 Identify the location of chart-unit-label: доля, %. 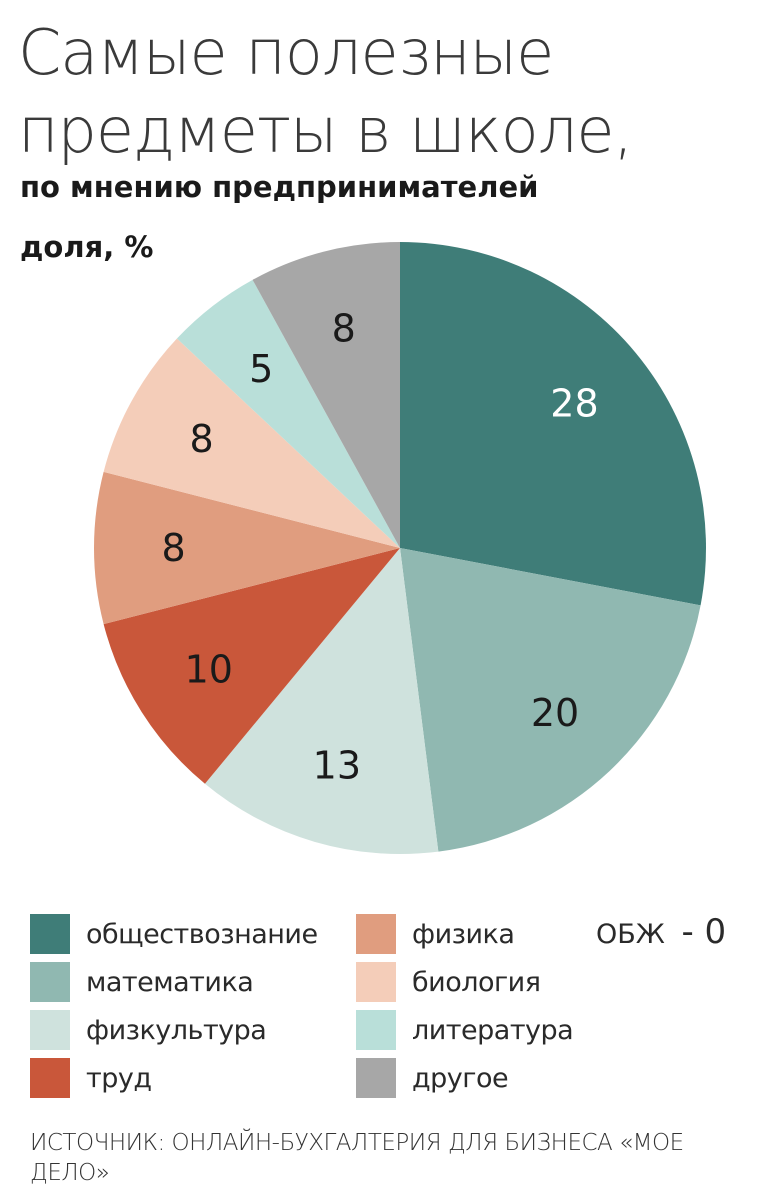
(87, 247).